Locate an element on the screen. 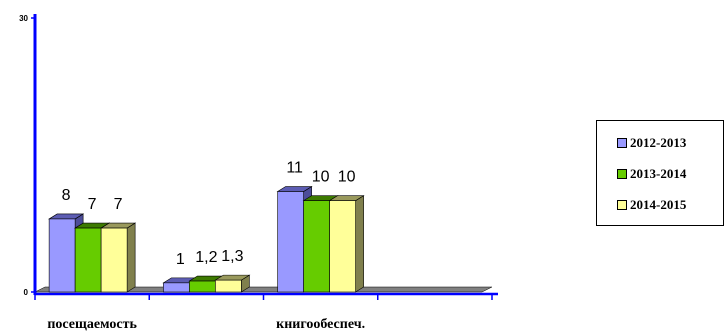  chart-legend: 2012-2013 2013-2014 2014-2015 is located at coordinates (660, 173).